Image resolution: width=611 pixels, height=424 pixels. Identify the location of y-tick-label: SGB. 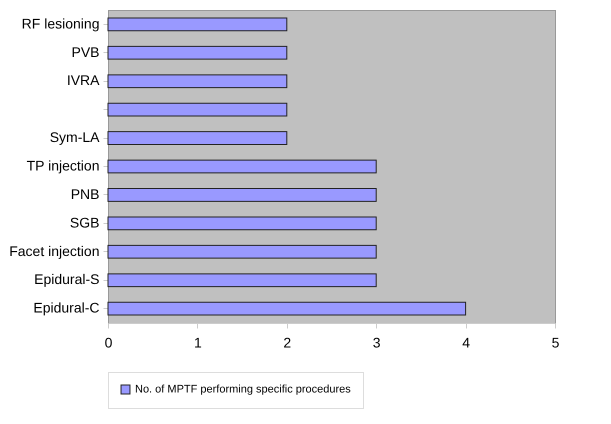
(85, 222).